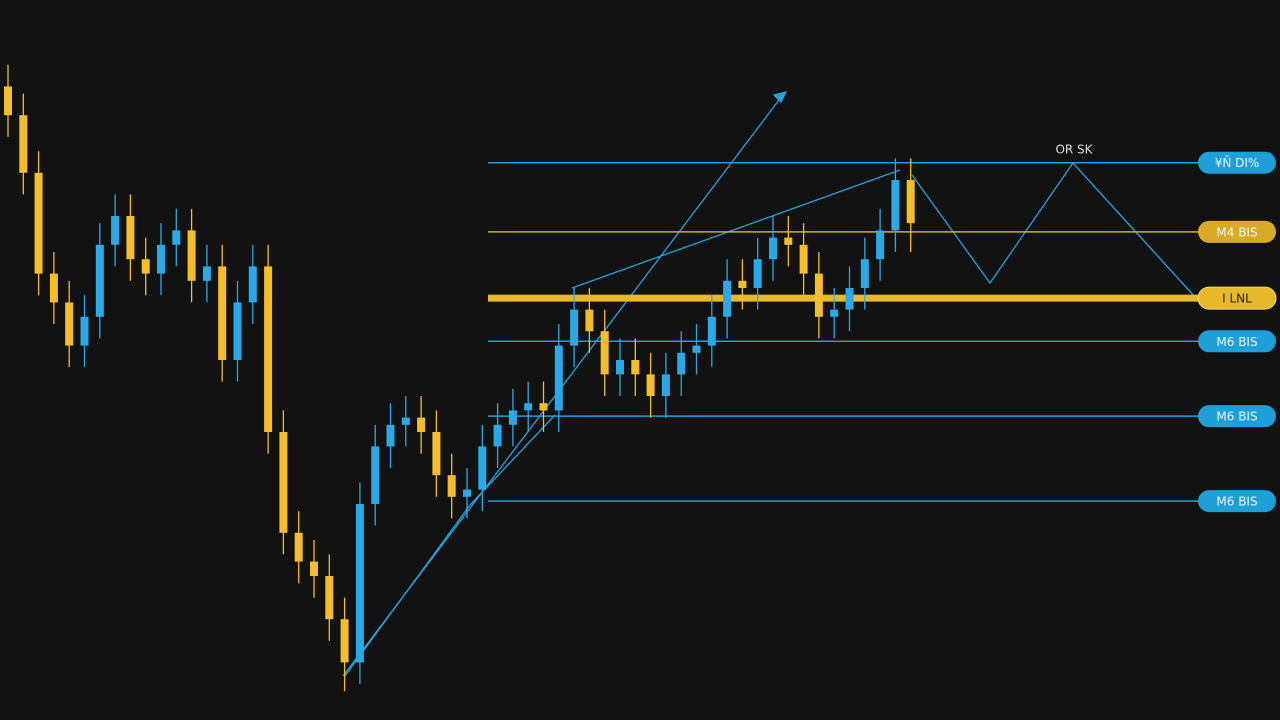 The image size is (1280, 720). I want to click on arrow-head, so click(780, 97).